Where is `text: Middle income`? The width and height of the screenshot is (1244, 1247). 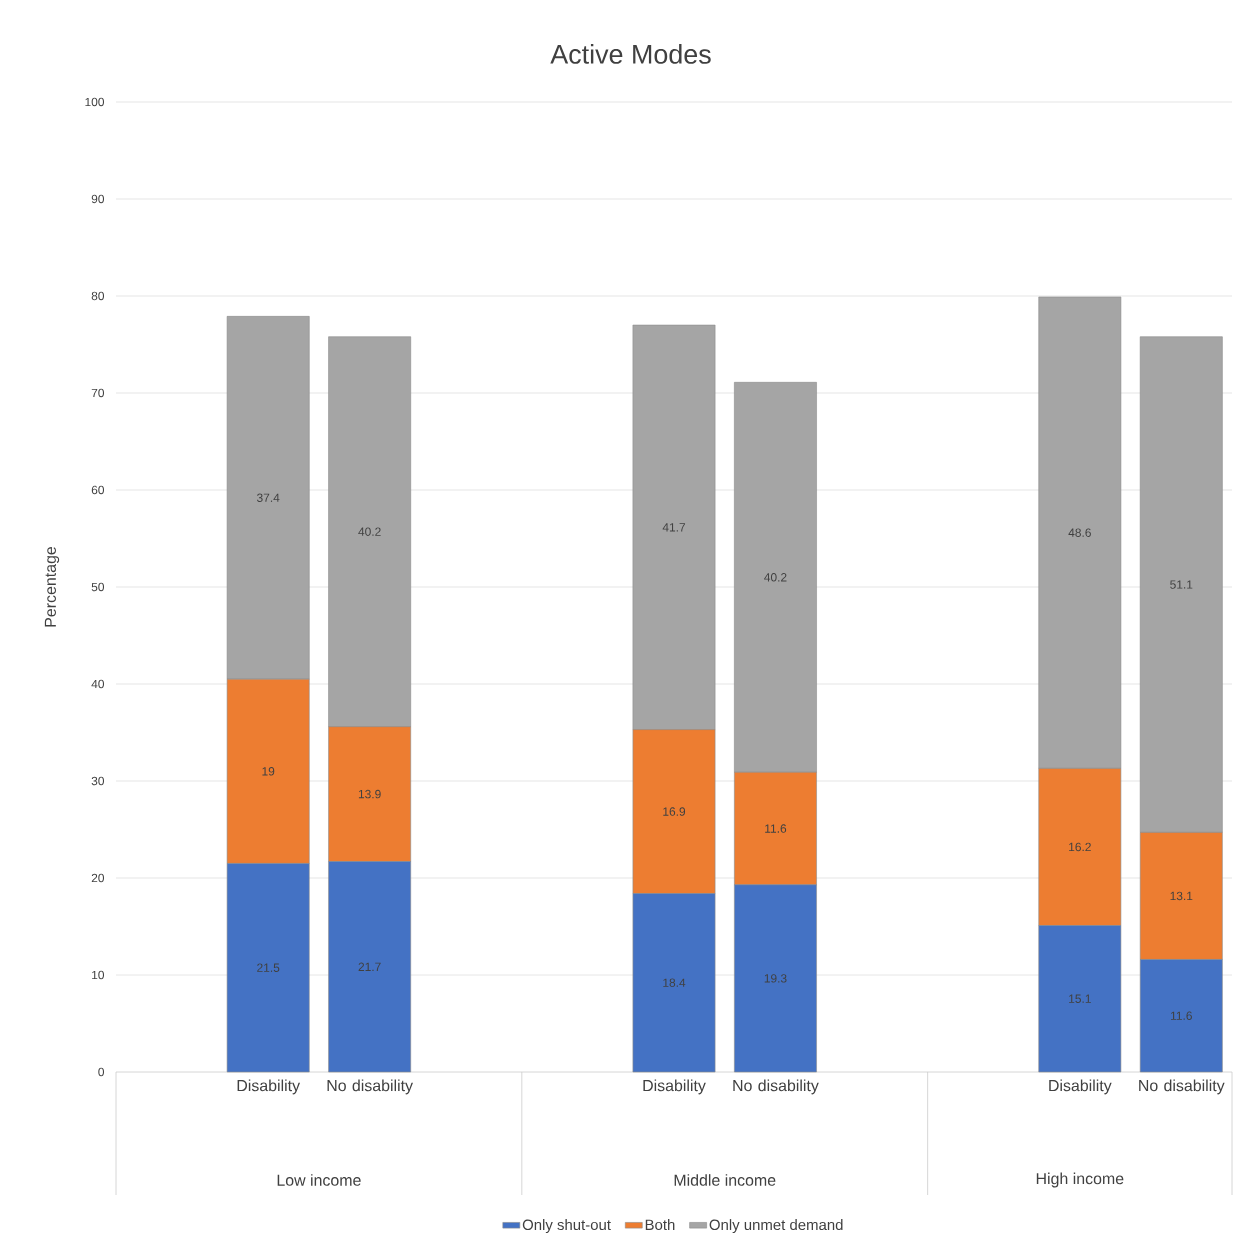 text: Middle income is located at coordinates (725, 1180).